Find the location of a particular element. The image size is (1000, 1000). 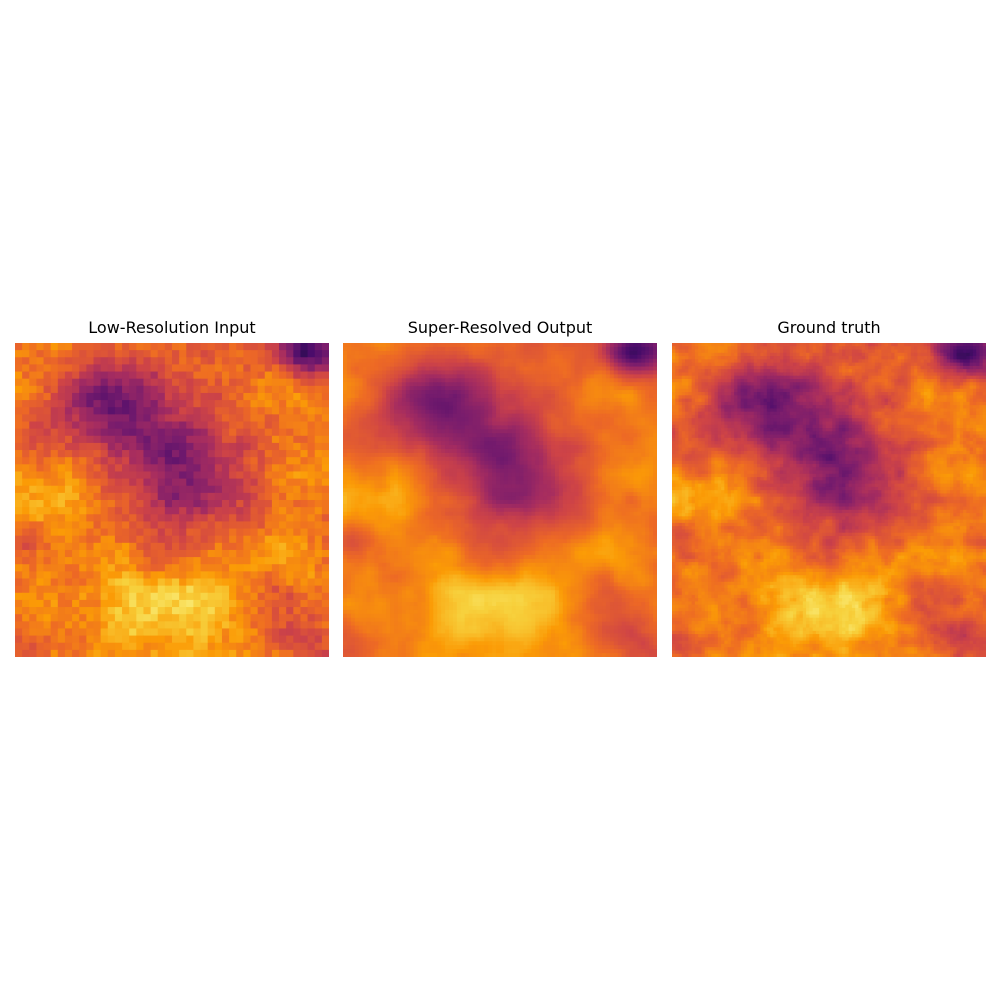

ground-truth-heatmap is located at coordinates (829, 500).